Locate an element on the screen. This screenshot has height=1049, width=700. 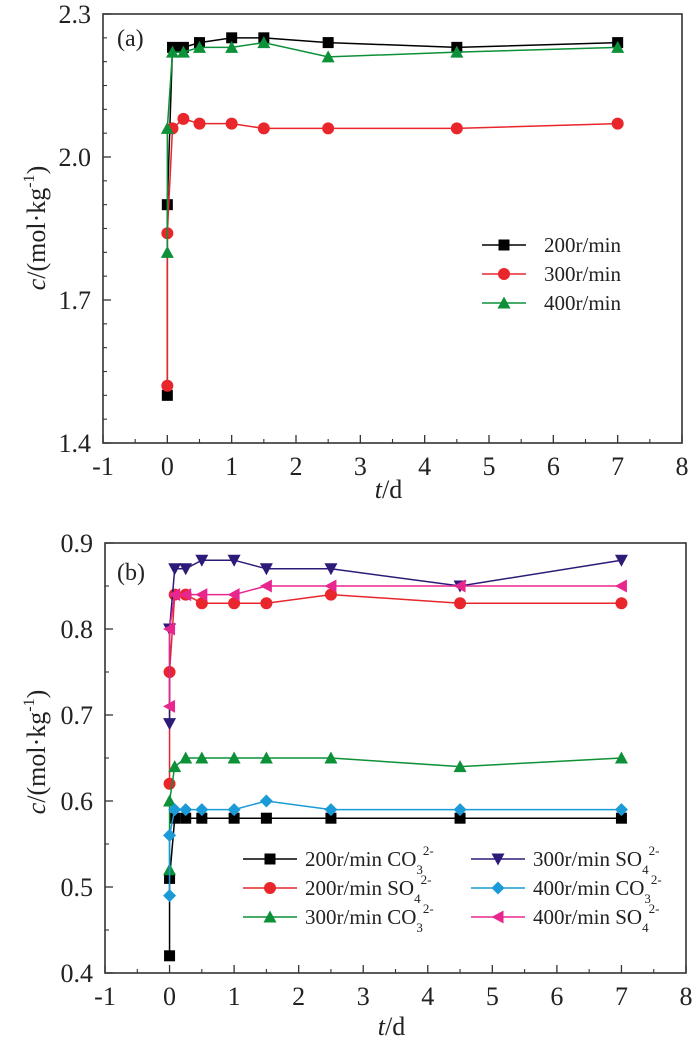
legend: 200r/min 300r/min 400r/min is located at coordinates (551, 274).